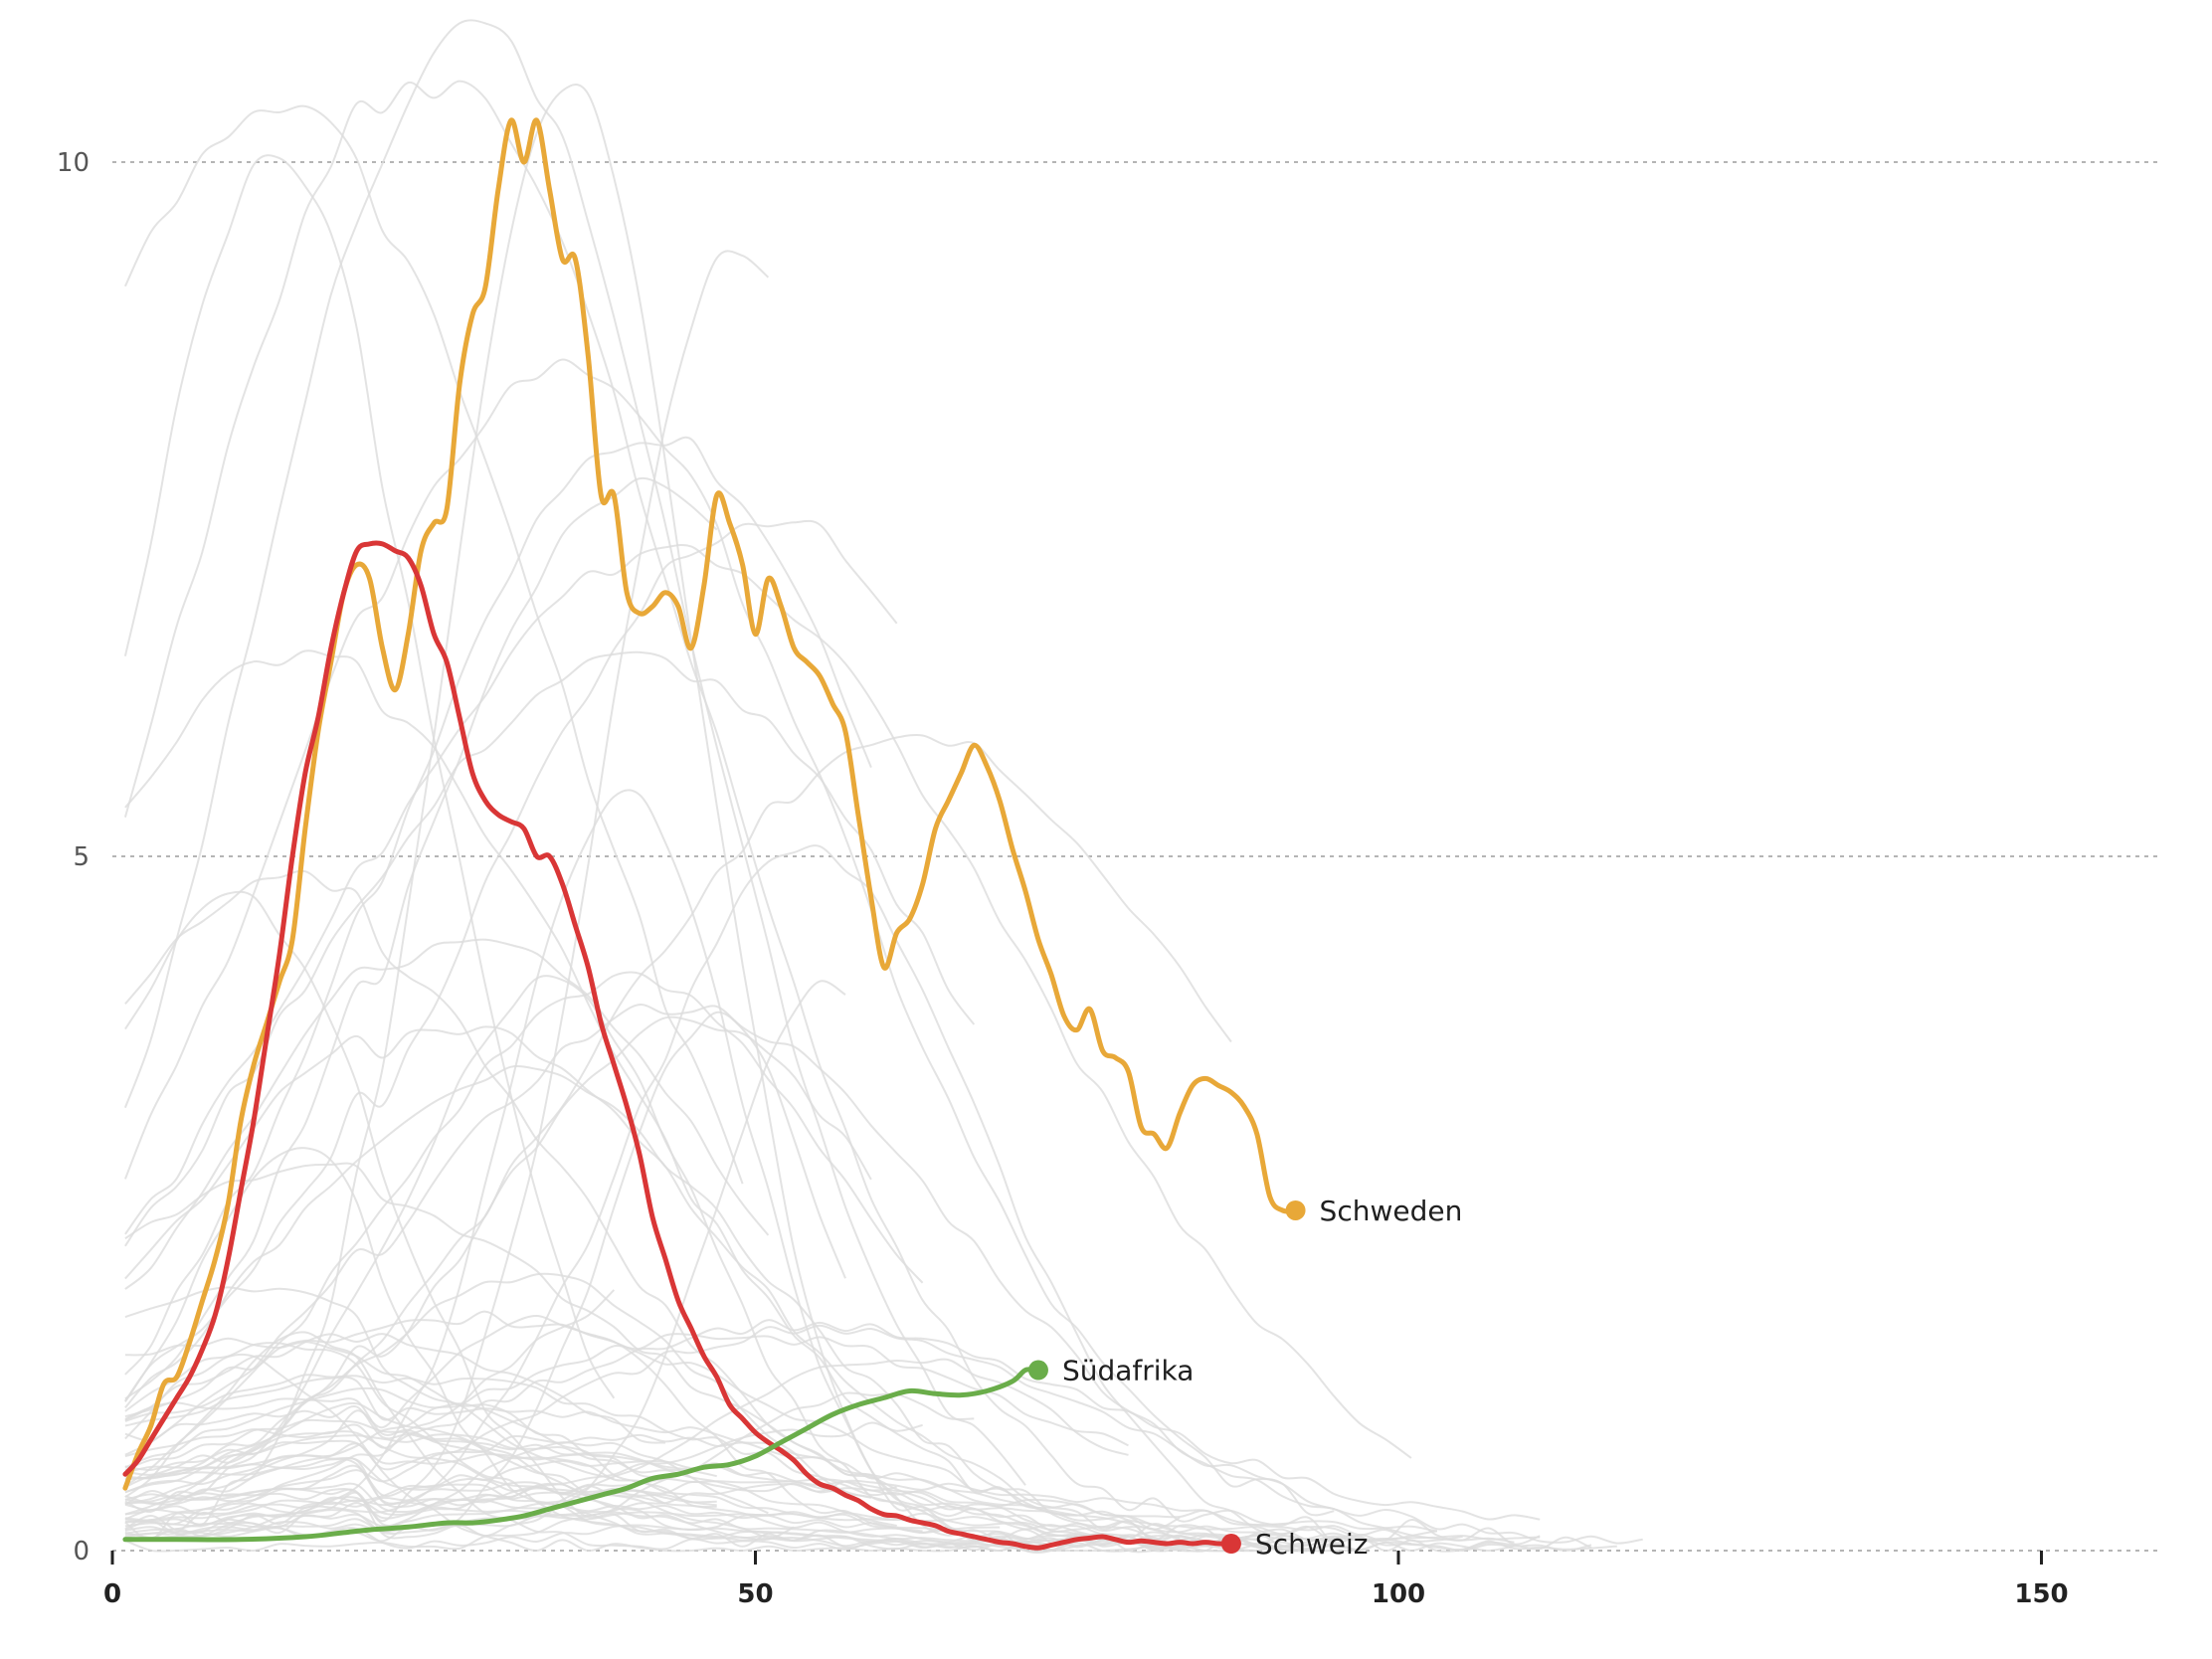 Image resolution: width=2212 pixels, height=1659 pixels. I want to click on x-tick-label: 50, so click(755, 1594).